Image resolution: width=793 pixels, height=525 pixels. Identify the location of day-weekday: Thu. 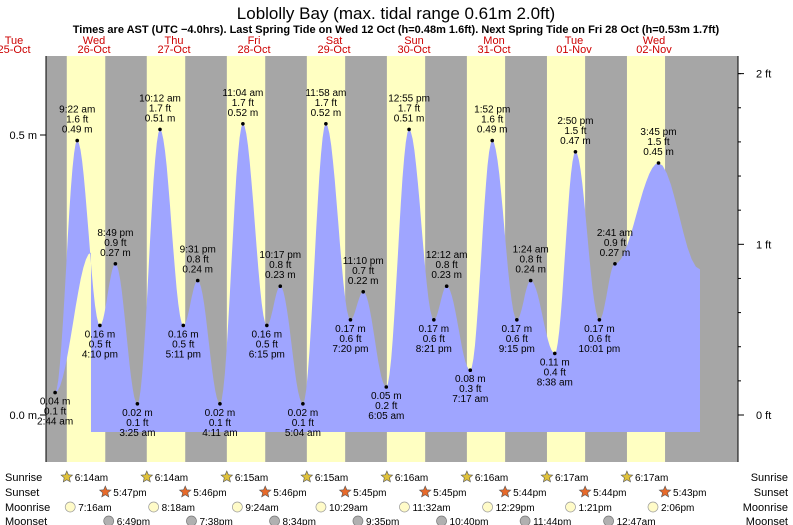
(174, 41).